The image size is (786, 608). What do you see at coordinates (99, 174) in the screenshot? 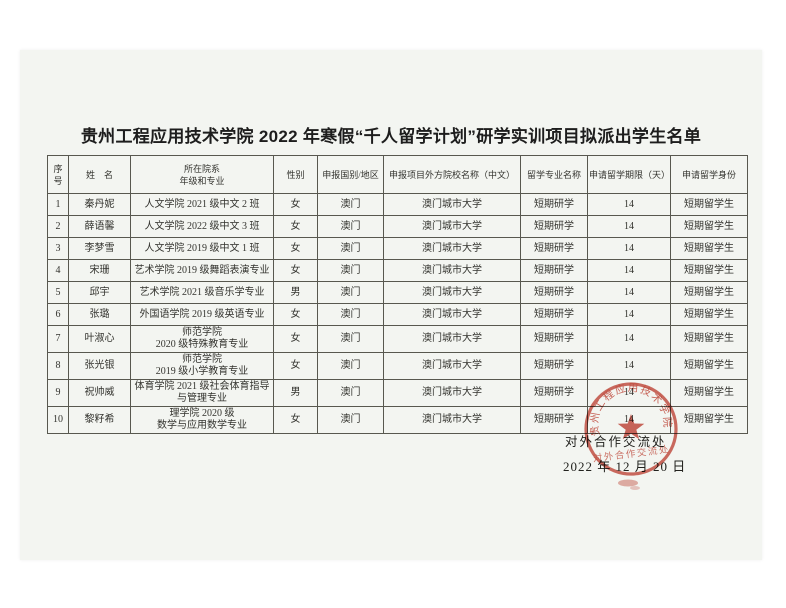
I see `header-name: 姓 名` at bounding box center [99, 174].